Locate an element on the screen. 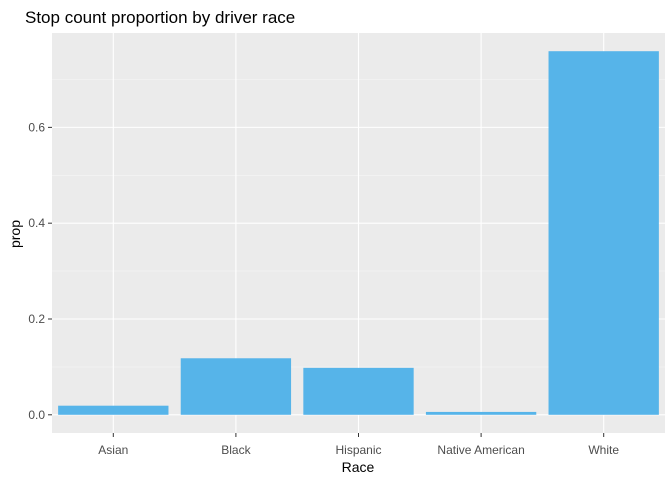  y-tick-label: 0.0 is located at coordinates (36, 415).